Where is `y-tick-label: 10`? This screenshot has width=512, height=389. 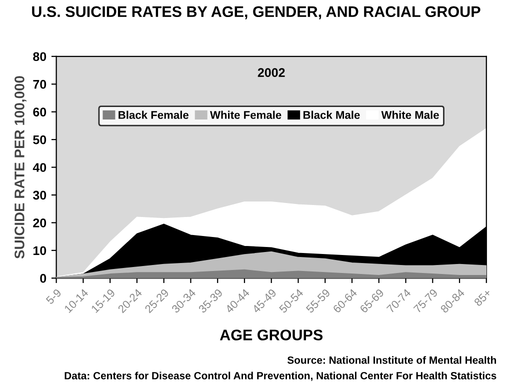
y-tick-label: 10 is located at coordinates (39, 251).